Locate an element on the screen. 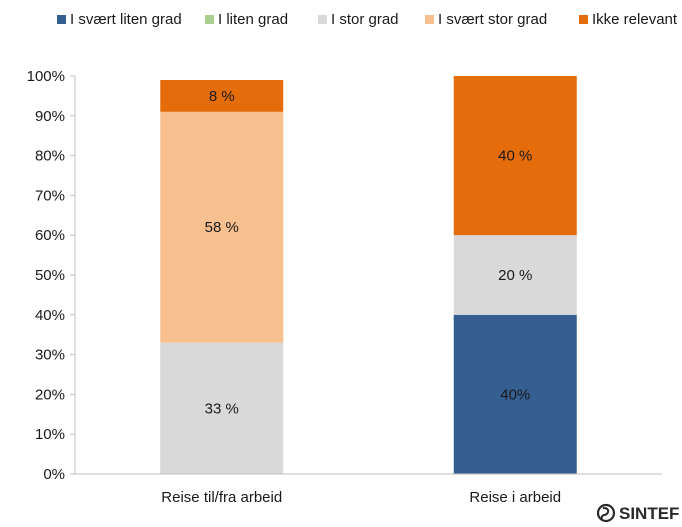  legend-label-3: I svært stor grad is located at coordinates (492, 19).